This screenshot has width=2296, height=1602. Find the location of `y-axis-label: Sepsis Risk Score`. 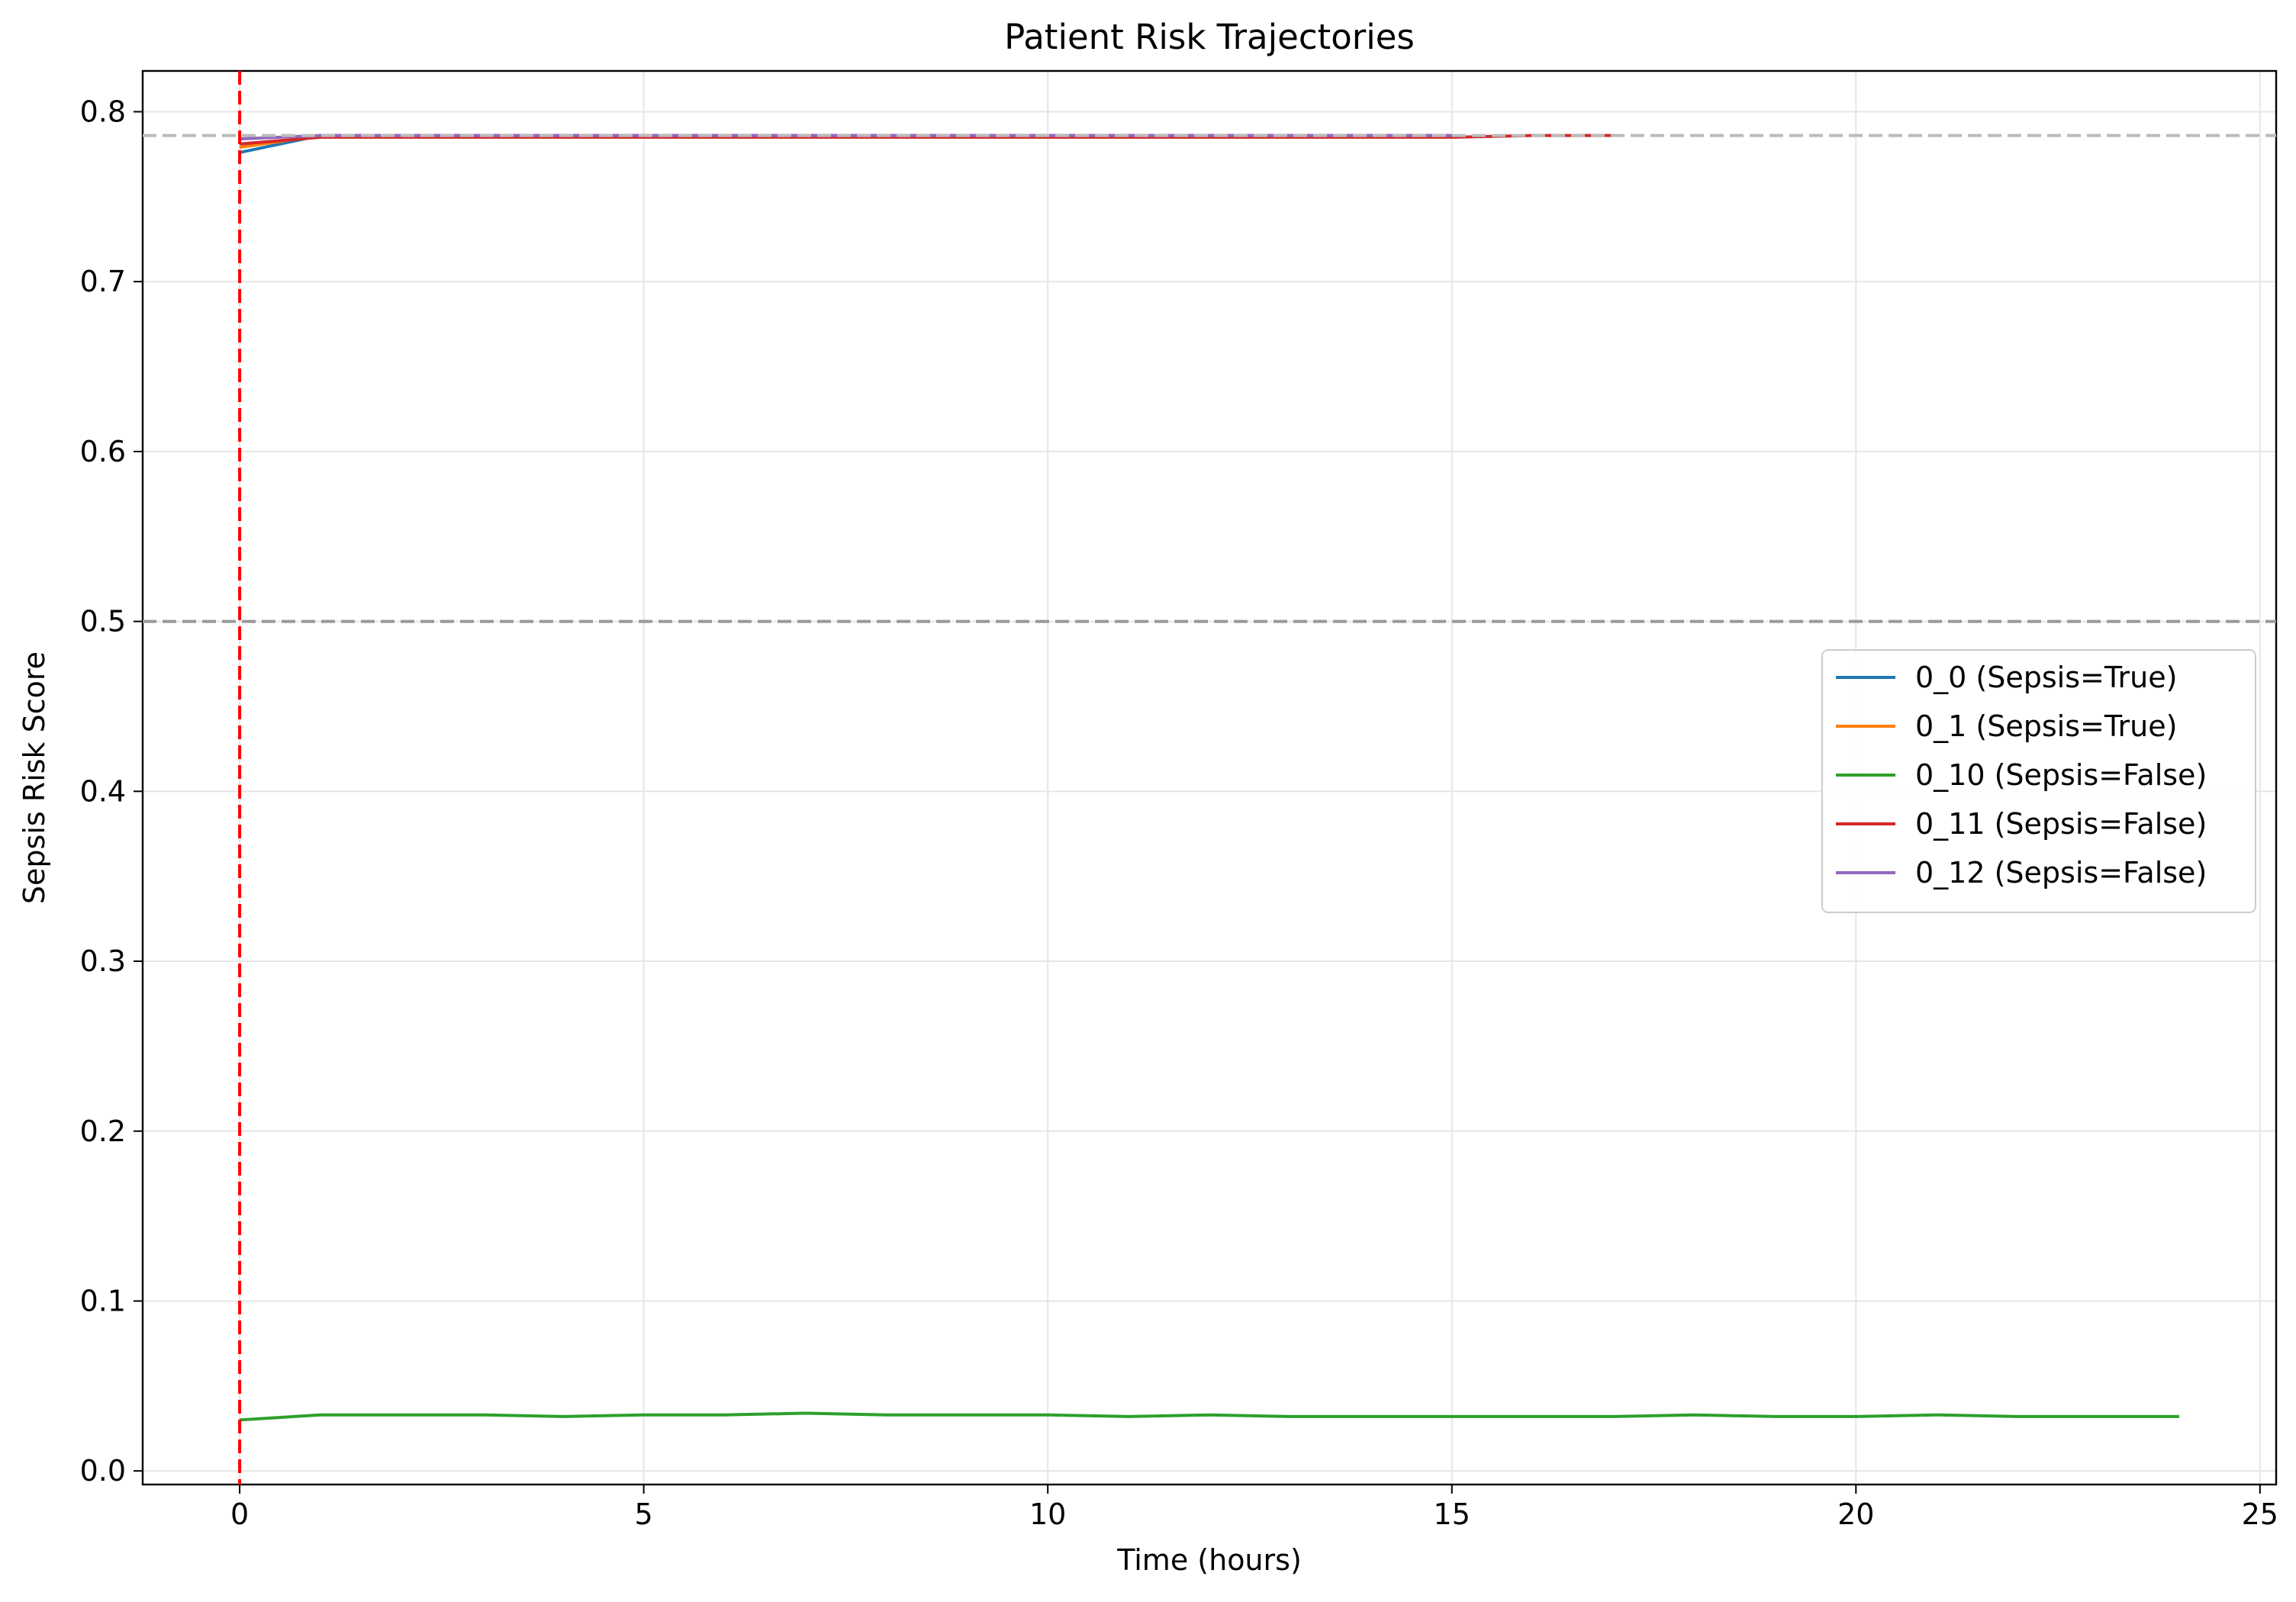

y-axis-label: Sepsis Risk Score is located at coordinates (34, 778).